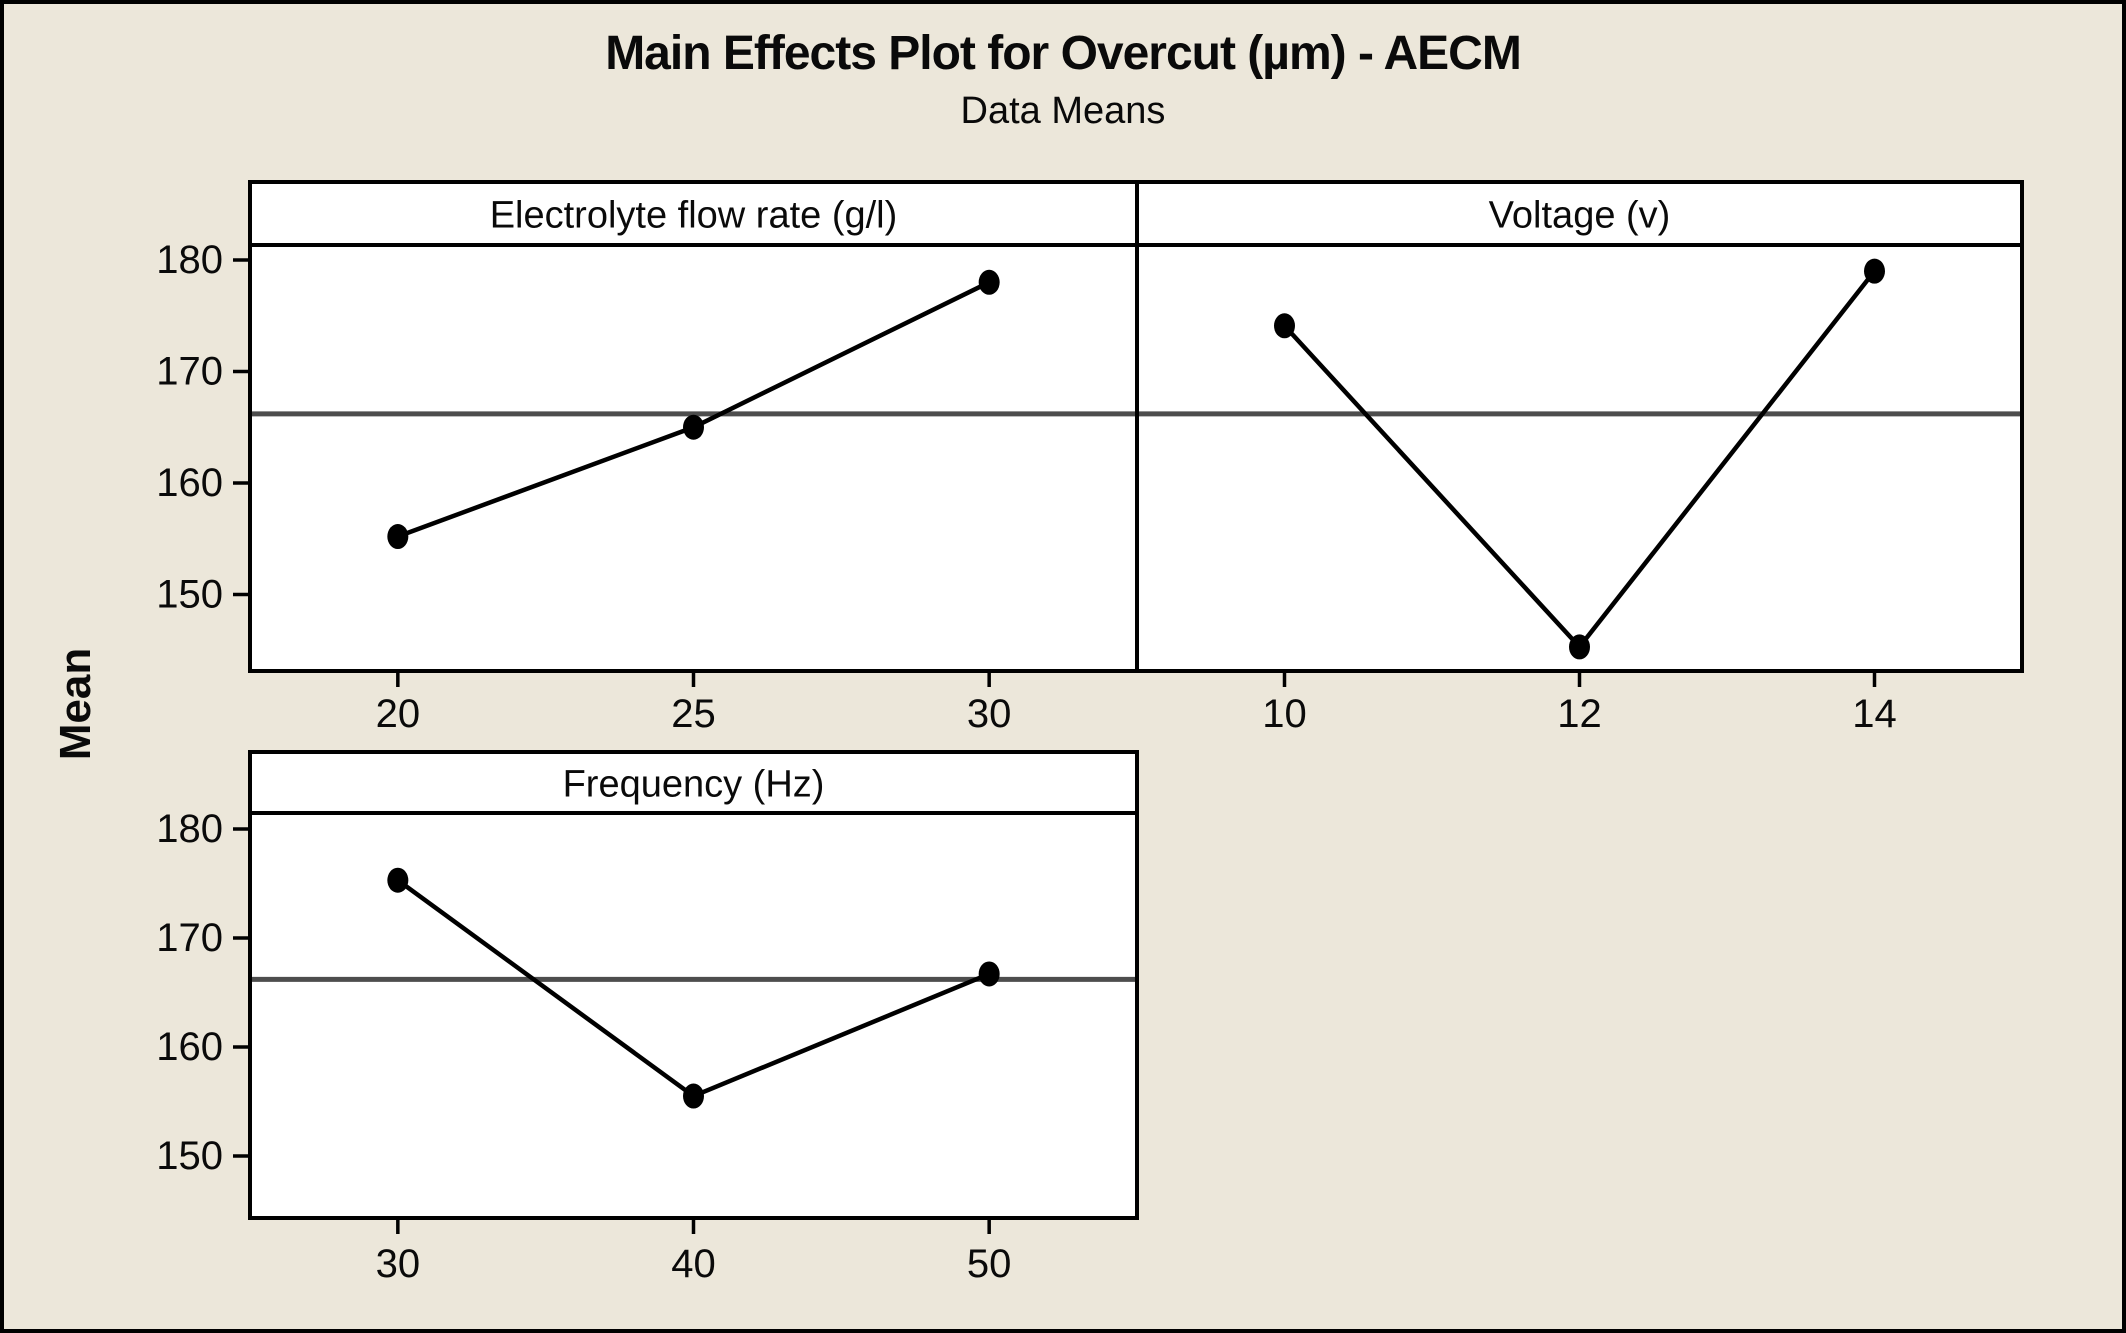  What do you see at coordinates (1063, 111) in the screenshot?
I see `chart-subtitle: Data Means` at bounding box center [1063, 111].